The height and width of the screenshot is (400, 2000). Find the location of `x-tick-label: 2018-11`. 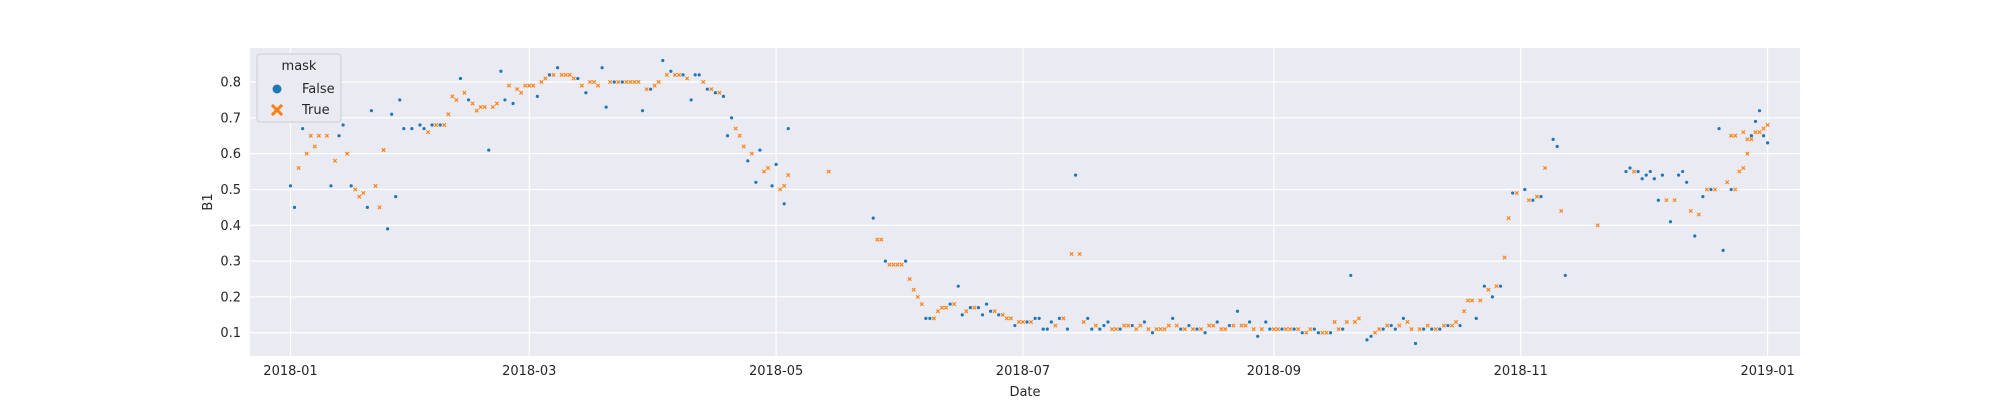

x-tick-label: 2018-11 is located at coordinates (1521, 371).